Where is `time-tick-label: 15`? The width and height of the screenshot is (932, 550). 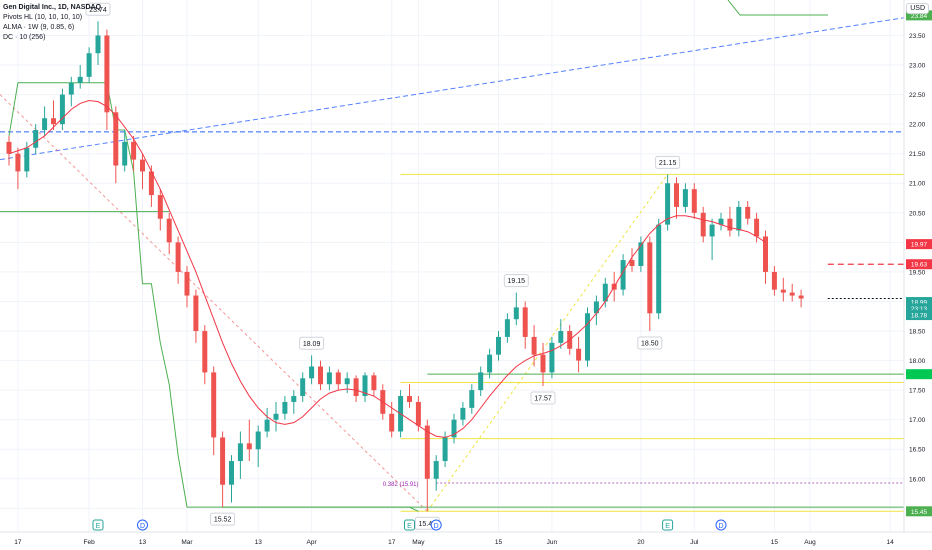
time-tick-label: 15 is located at coordinates (499, 542).